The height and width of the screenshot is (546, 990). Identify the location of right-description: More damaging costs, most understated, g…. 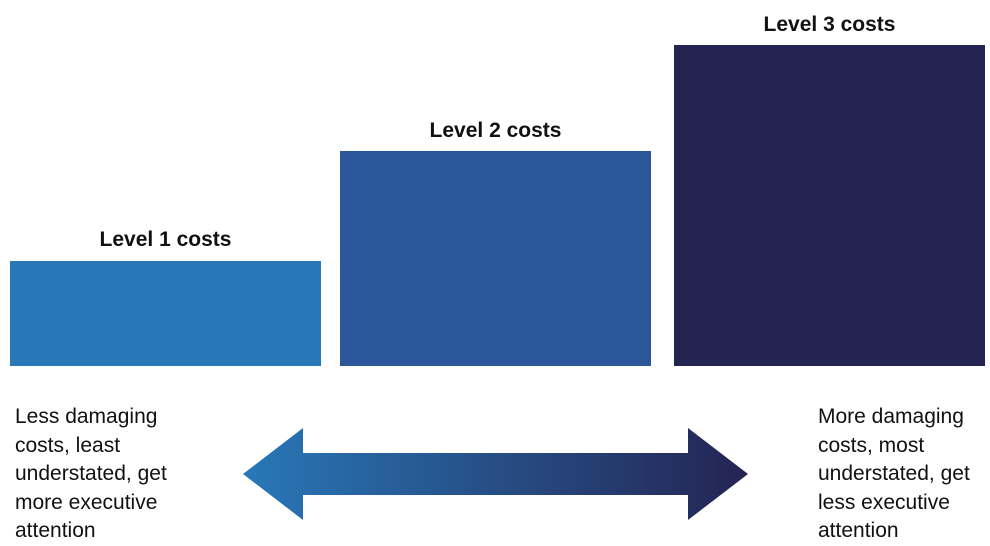
(903, 474).